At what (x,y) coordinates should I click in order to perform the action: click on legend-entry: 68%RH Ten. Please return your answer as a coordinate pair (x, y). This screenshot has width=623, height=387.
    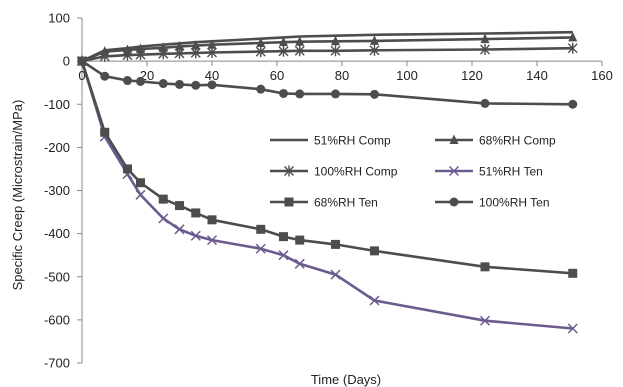
    Looking at the image, I should click on (324, 203).